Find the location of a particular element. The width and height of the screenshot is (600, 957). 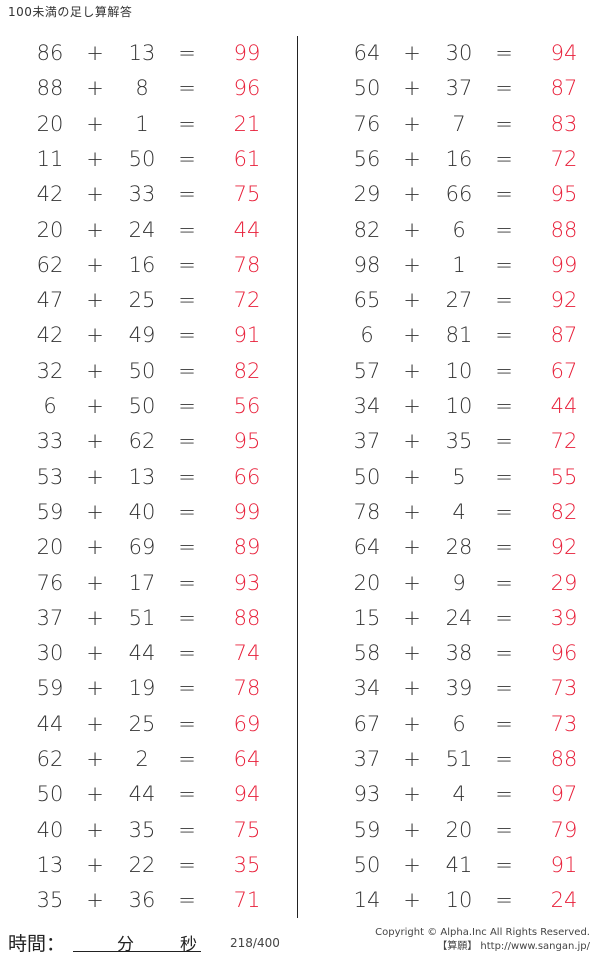

addend-a: 58 is located at coordinates (367, 653).